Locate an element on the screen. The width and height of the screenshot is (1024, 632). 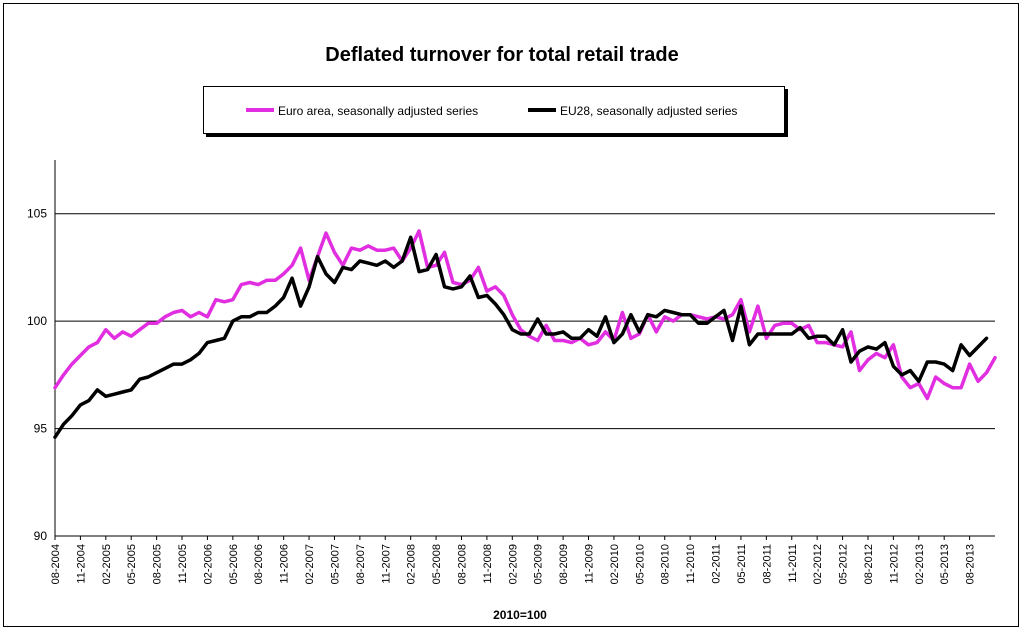
chart-title: Deflated turnover for total retail trade is located at coordinates (502, 55).